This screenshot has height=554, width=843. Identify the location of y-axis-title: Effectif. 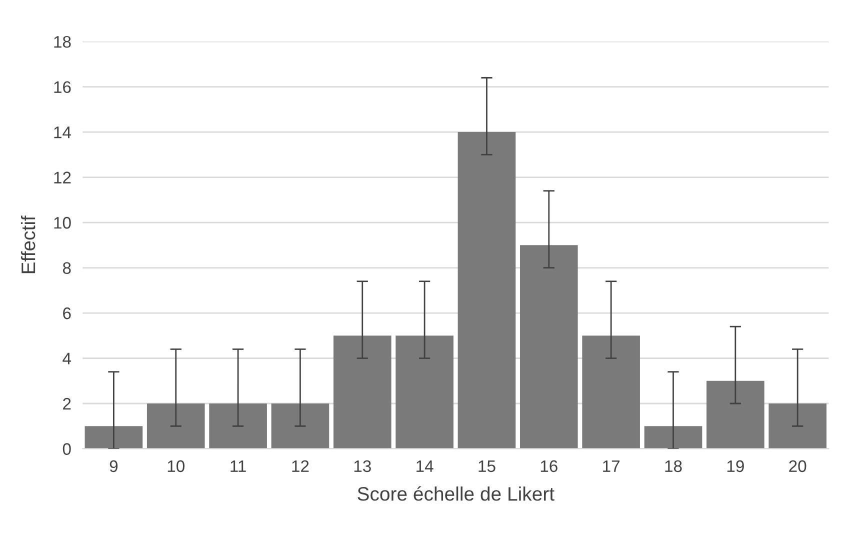
(28, 245).